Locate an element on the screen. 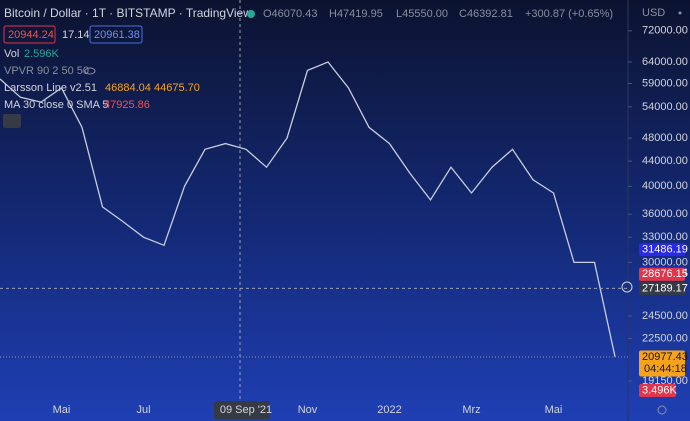 This screenshot has height=421, width=690. price-tag-label: 27189.17 is located at coordinates (665, 288).